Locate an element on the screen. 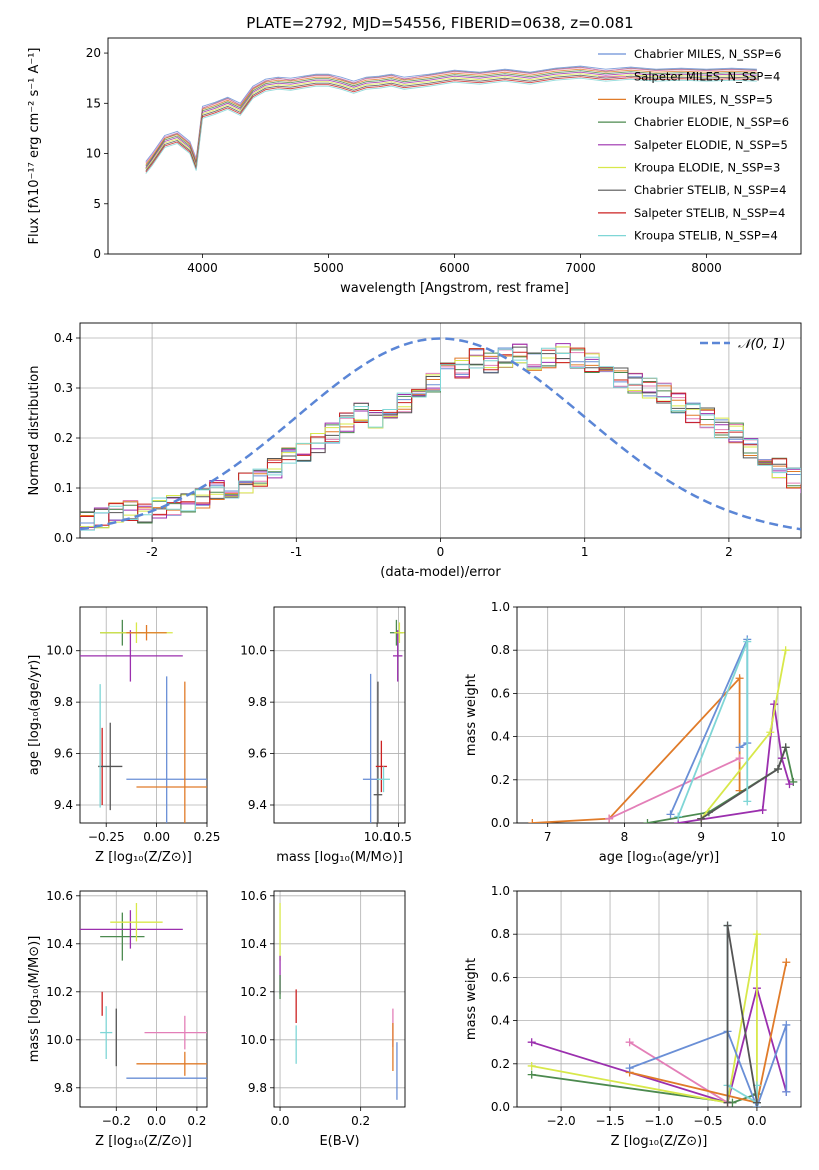 The image size is (819, 1170). mass-vs-ebv-axes: 0.0 0.2 9.8 10.0 10.2 10.4 10.6 E(B-V) is located at coordinates (323, 1019).